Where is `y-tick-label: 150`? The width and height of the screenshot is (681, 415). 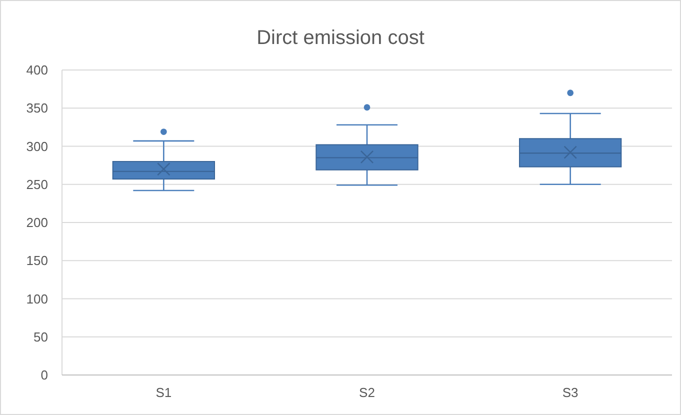 y-tick-label: 150 is located at coordinates (37, 260).